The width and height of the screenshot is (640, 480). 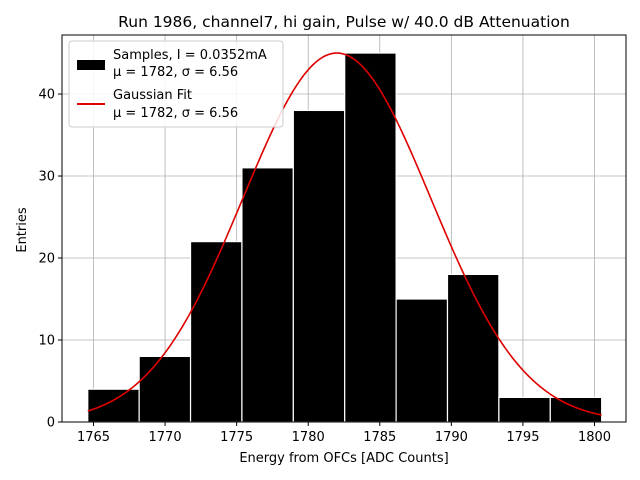 What do you see at coordinates (175, 113) in the screenshot?
I see `legend-label-fit-stats: μ = 1782, σ = 6.56` at bounding box center [175, 113].